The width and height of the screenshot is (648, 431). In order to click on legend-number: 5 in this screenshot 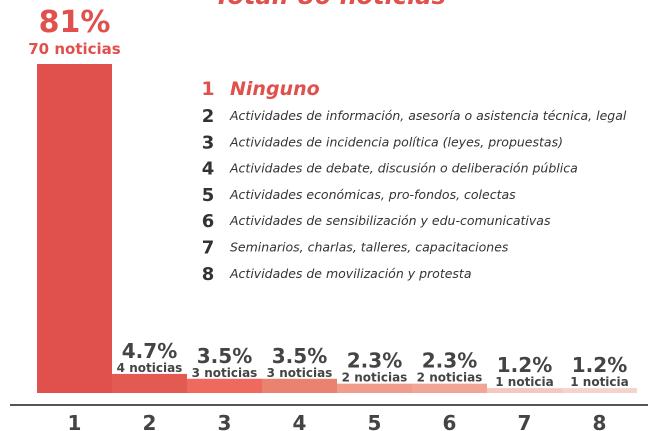, I will do `click(208, 195)`.